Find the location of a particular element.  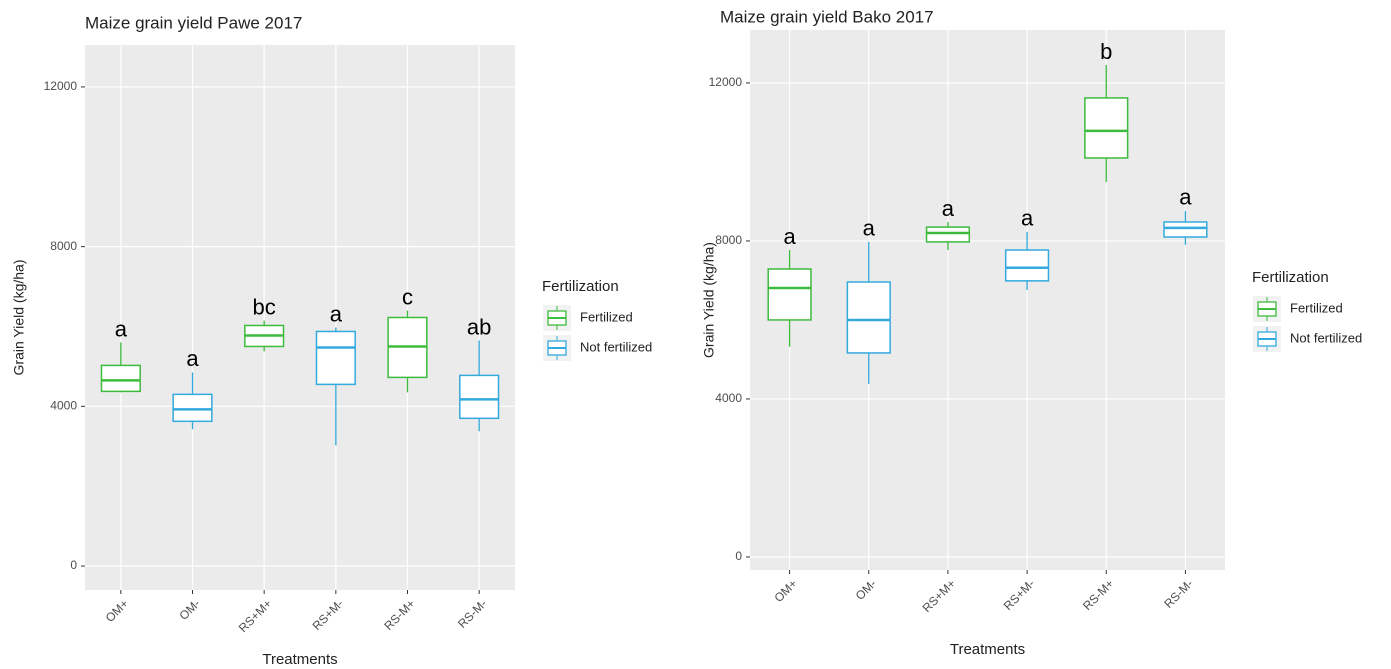

chart-title: Maize grain yield Bako 2017 is located at coordinates (827, 16).